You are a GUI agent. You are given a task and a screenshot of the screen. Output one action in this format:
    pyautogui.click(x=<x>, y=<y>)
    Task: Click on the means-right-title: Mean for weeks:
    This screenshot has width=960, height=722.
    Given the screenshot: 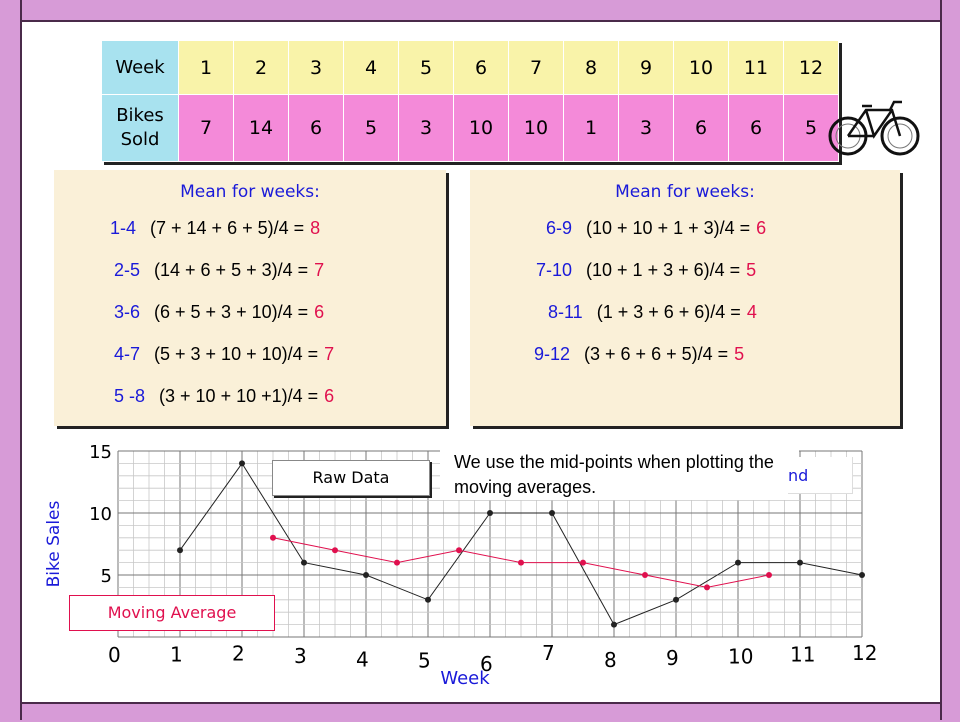 What is the action you would take?
    pyautogui.click(x=685, y=192)
    